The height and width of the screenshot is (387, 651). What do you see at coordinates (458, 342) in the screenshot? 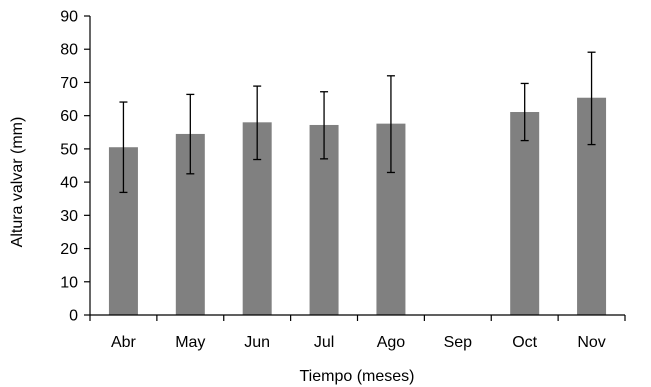
I see `x-tick-label: Sep` at bounding box center [458, 342].